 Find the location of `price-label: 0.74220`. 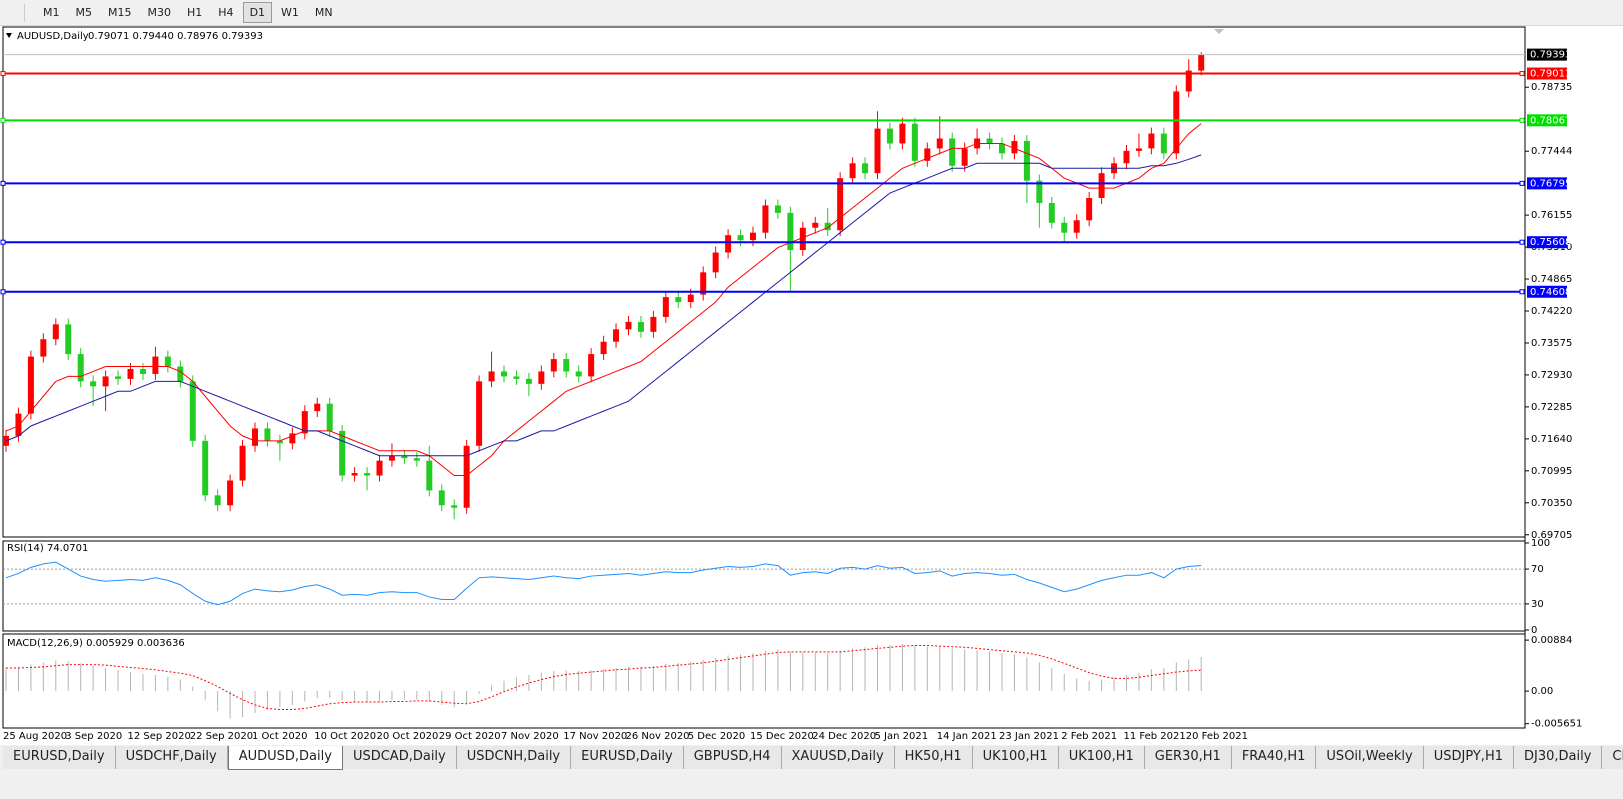

price-label: 0.74220 is located at coordinates (1551, 311).